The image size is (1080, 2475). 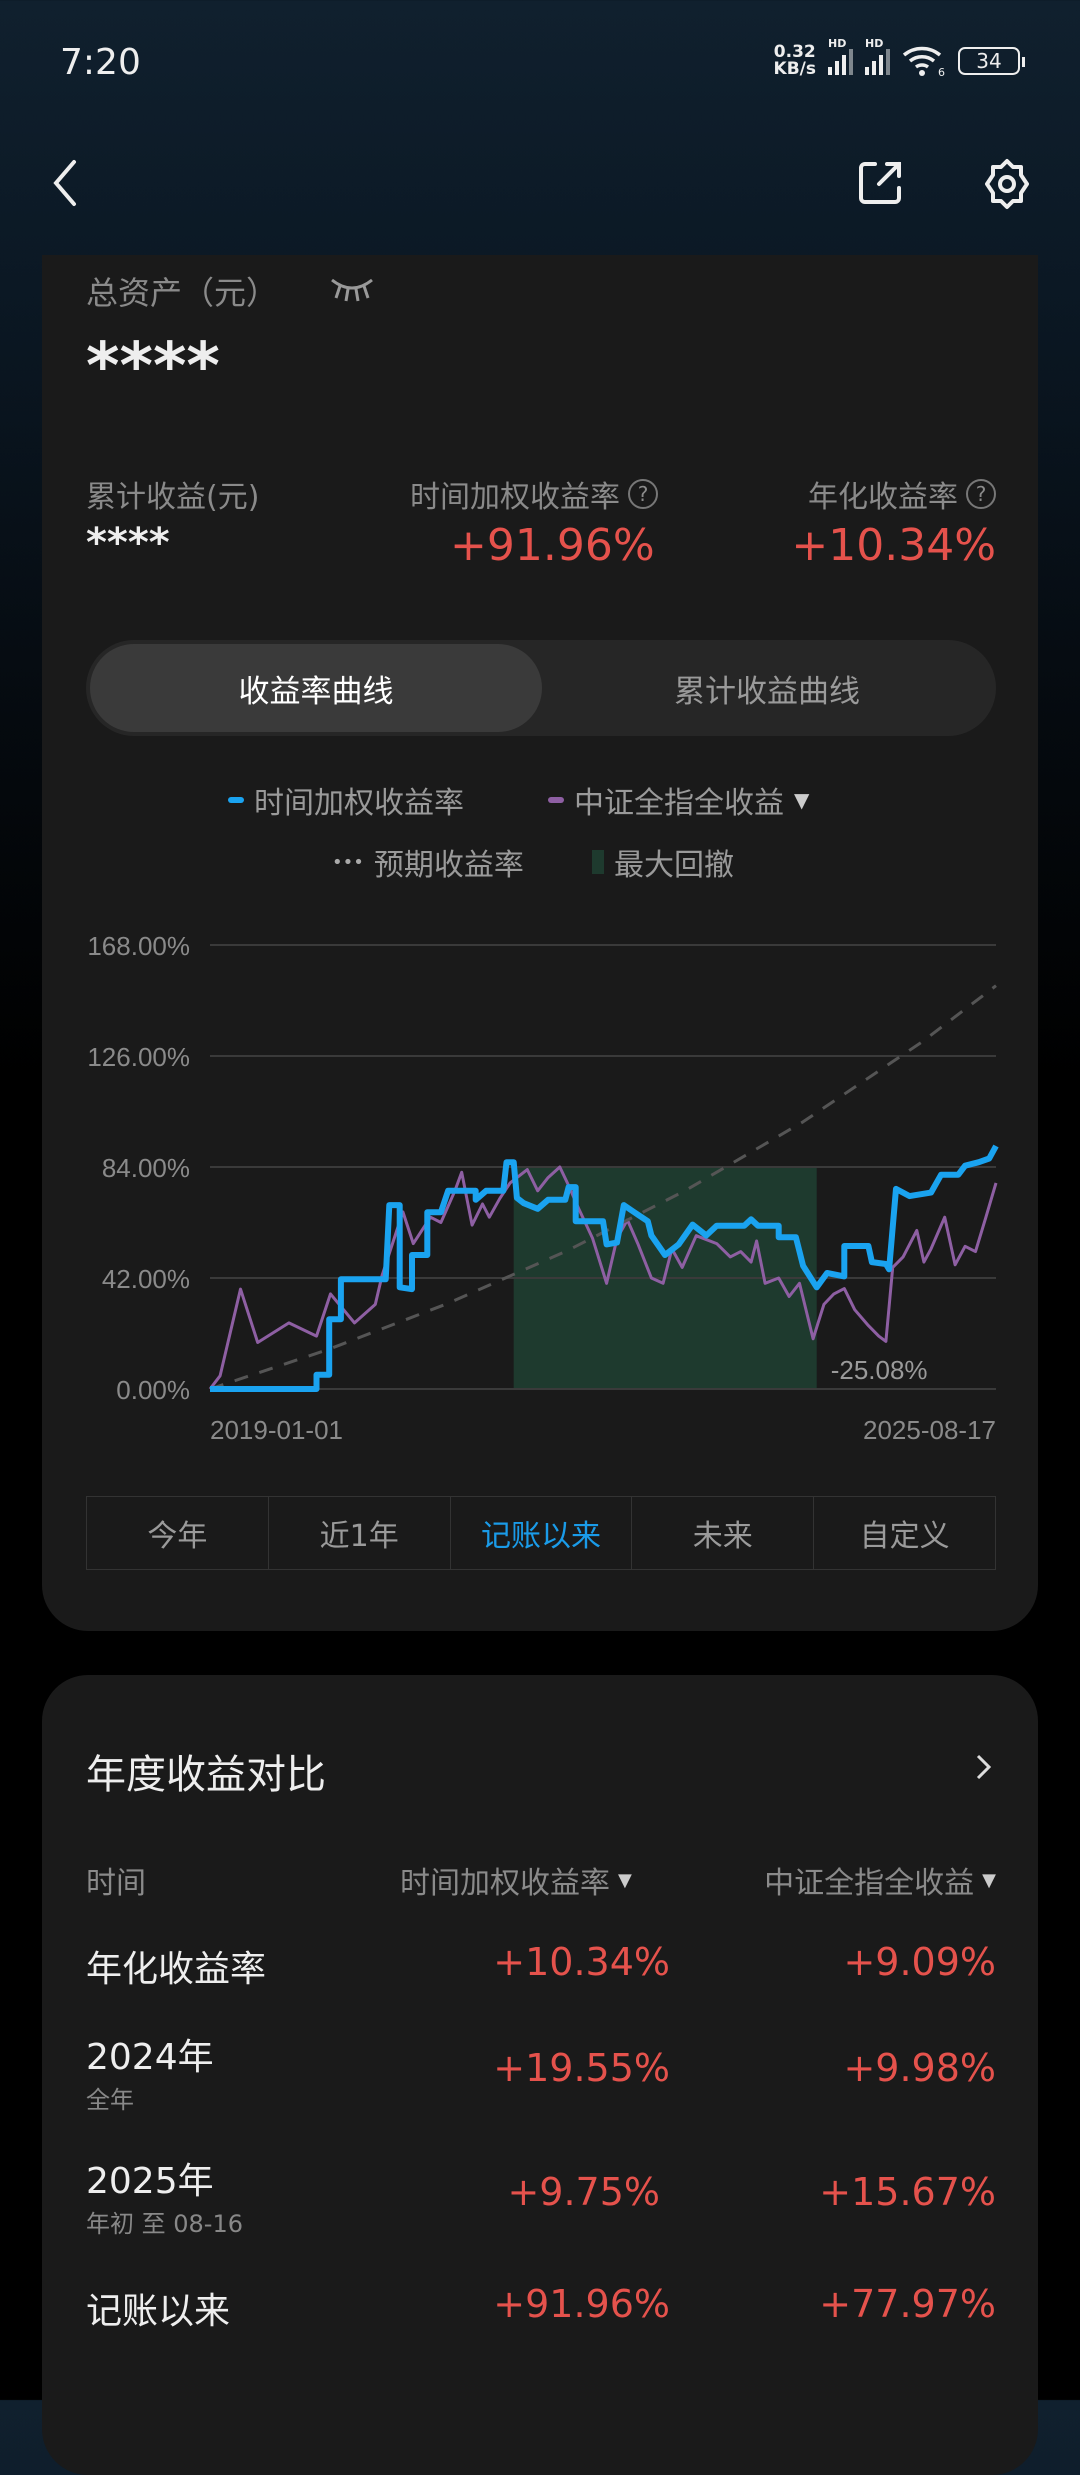 What do you see at coordinates (923, 61) in the screenshot?
I see `wifi-icon: 6` at bounding box center [923, 61].